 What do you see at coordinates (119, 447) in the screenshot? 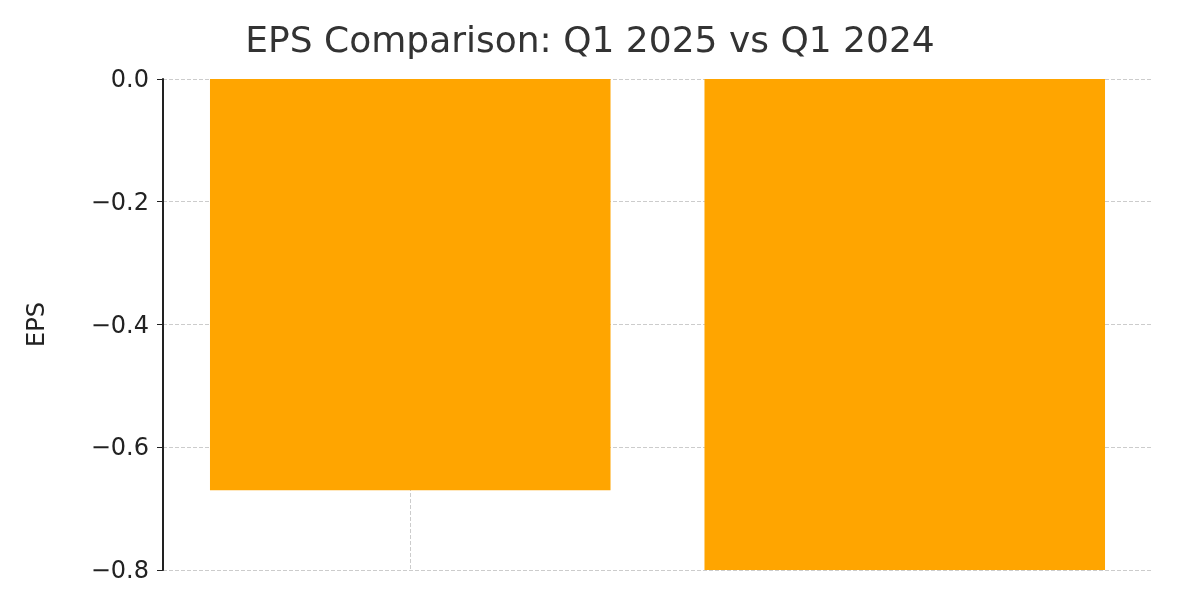
I see `y-tick-label: −0.6` at bounding box center [119, 447].